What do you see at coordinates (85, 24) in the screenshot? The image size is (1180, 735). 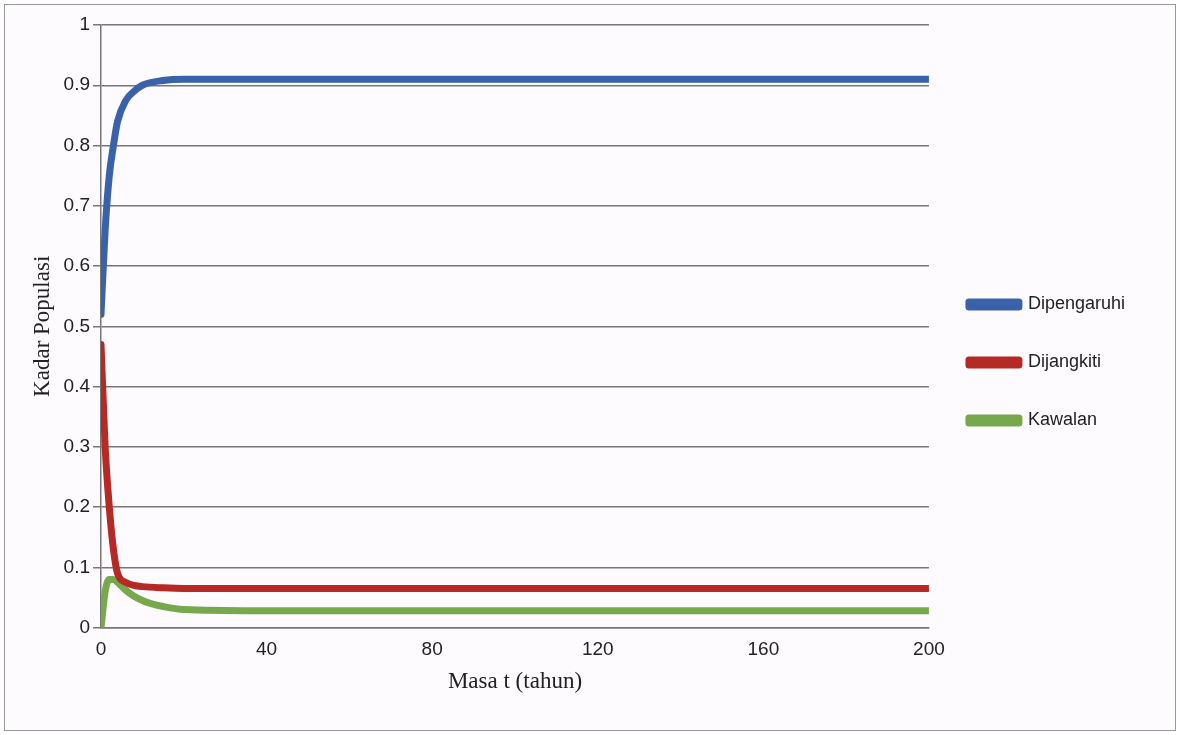 I see `y-tick-label: 1` at bounding box center [85, 24].